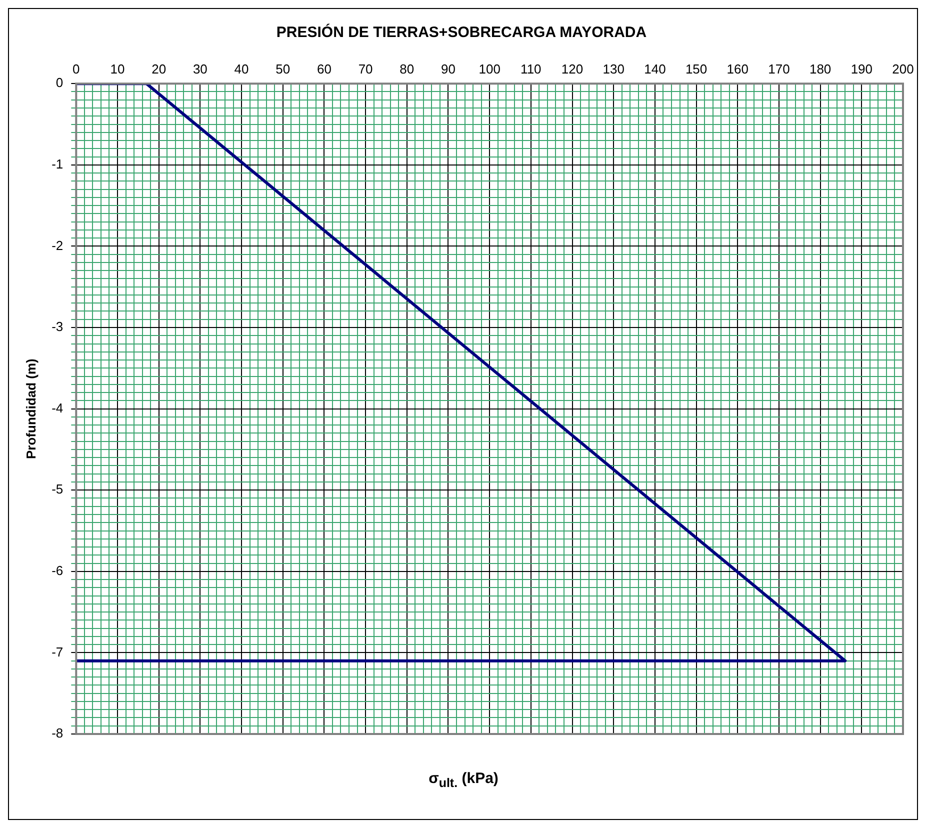 The height and width of the screenshot is (829, 927). What do you see at coordinates (58, 570) in the screenshot?
I see `y-tick-label: -6` at bounding box center [58, 570].